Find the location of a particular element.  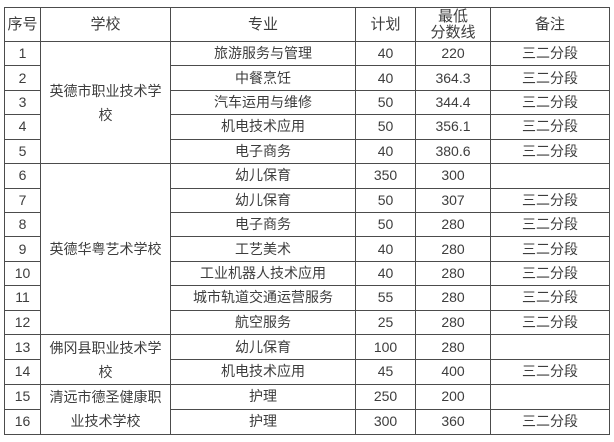

table-row: 11 城市轨道交通运营服务 55 280 三二分段 is located at coordinates (307, 298).